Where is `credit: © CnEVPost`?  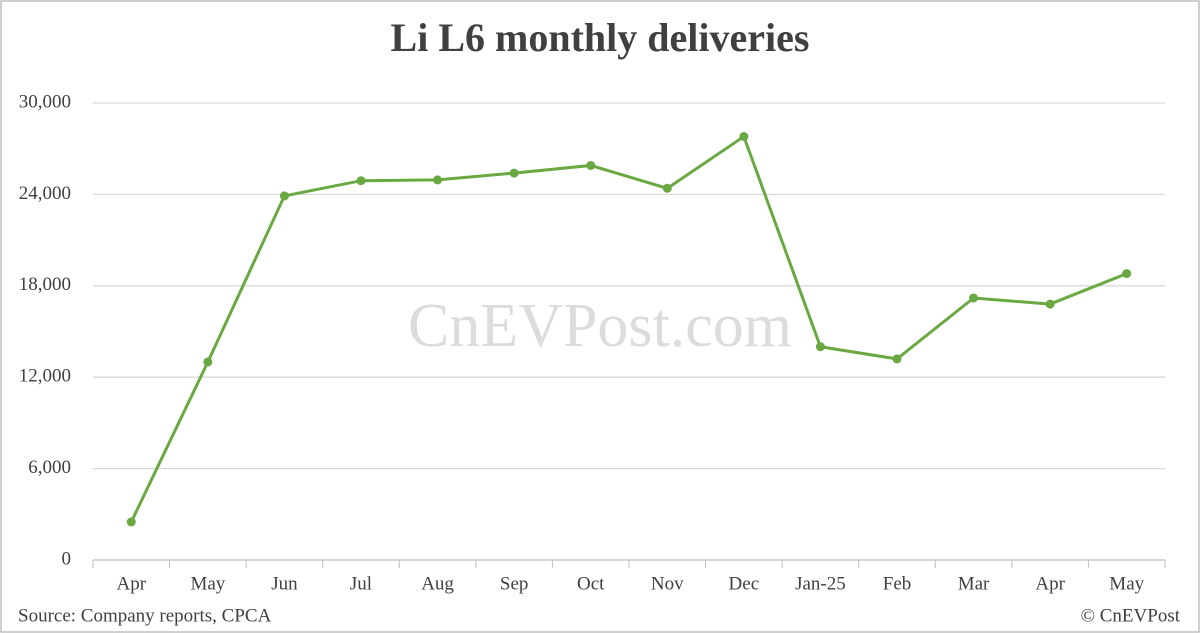 credit: © CnEVPost is located at coordinates (1131, 615).